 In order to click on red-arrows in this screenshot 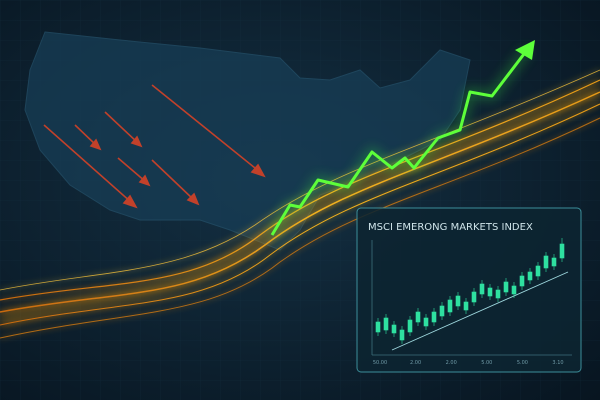, I will do `click(154, 146)`.